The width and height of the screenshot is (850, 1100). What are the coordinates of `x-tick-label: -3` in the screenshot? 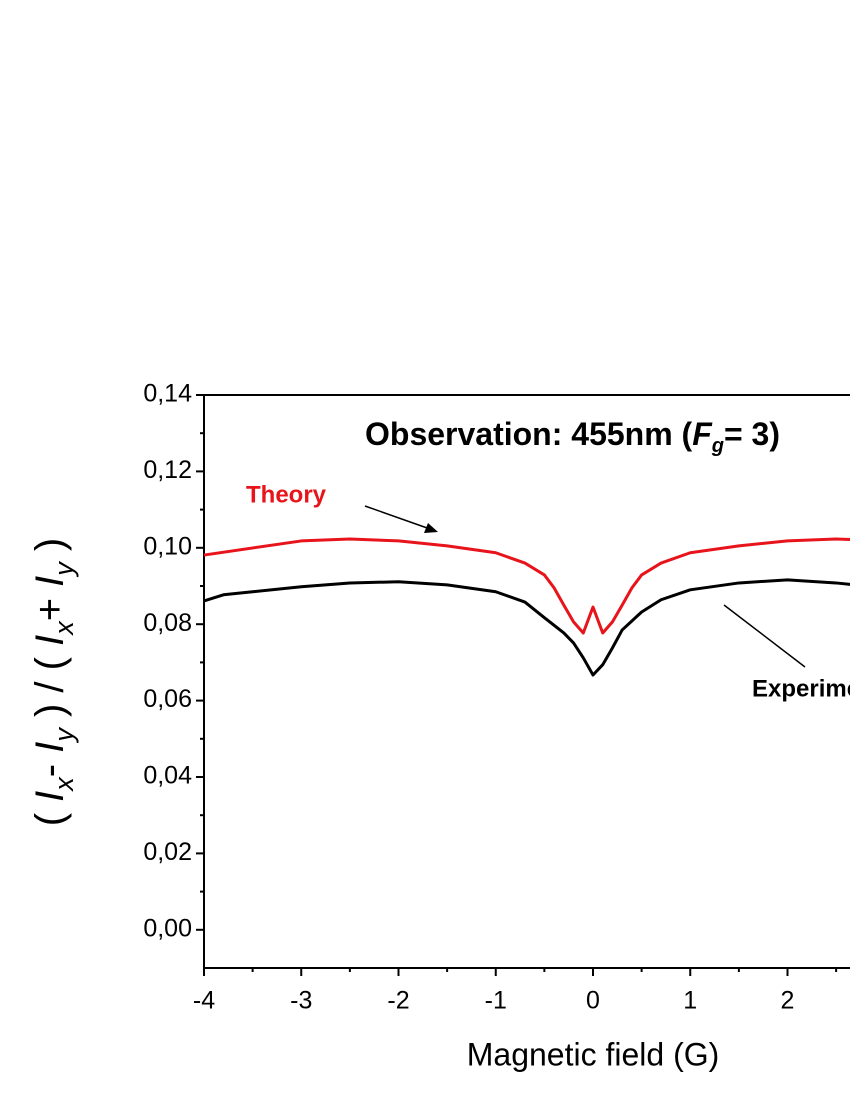 It's located at (301, 1001).